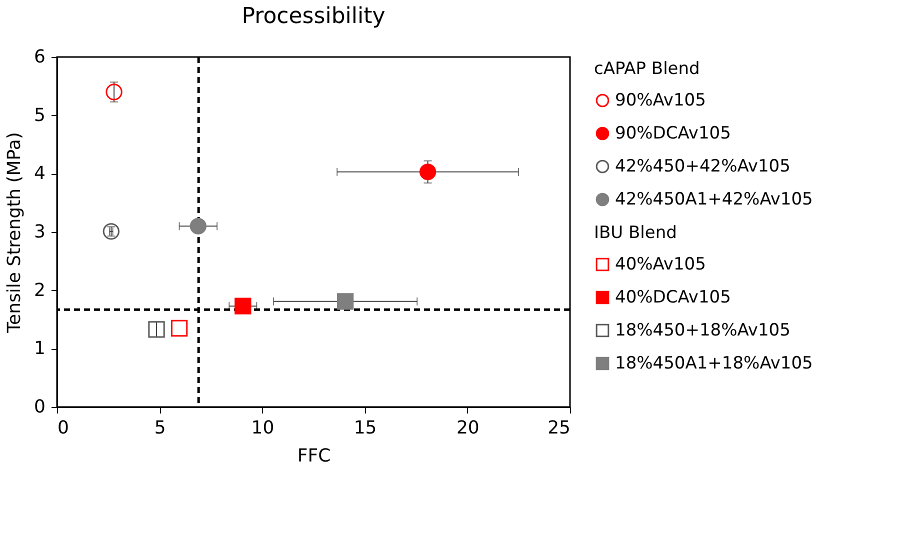 Image resolution: width=901 pixels, height=549 pixels. Describe the element at coordinates (559, 428) in the screenshot. I see `x-tick-label: 25` at that location.